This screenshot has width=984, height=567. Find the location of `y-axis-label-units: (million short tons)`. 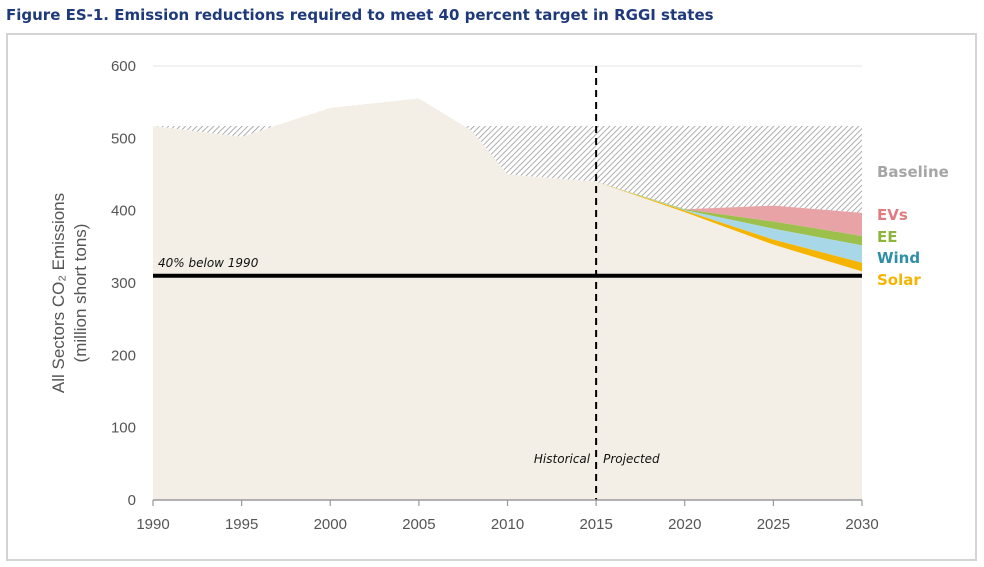

y-axis-label-units: (million short tons) is located at coordinates (80, 293).